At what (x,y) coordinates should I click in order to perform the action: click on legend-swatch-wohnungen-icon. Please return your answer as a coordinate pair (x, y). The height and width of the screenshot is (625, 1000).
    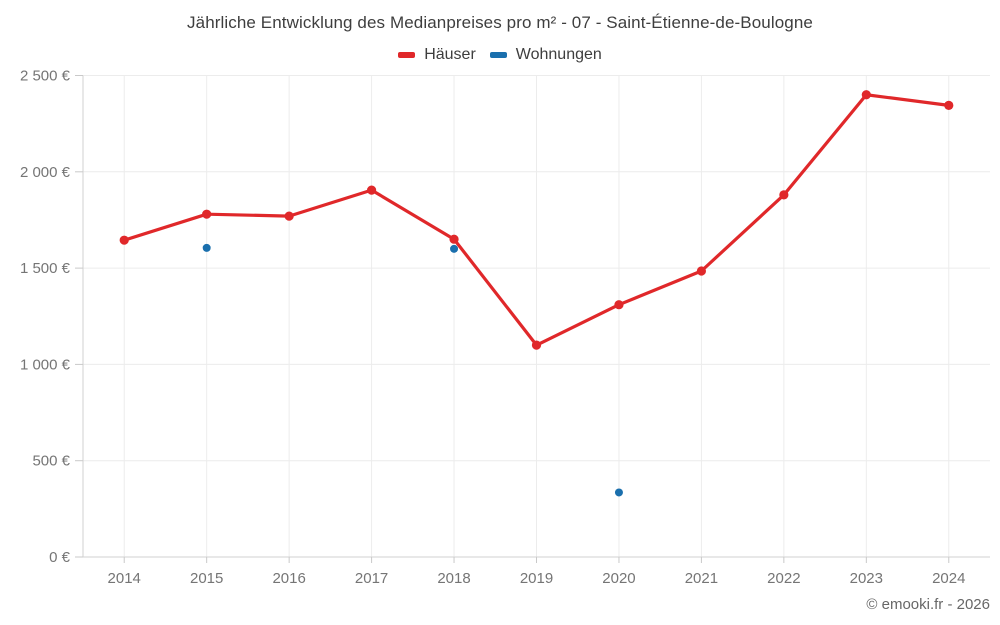
    Looking at the image, I should click on (498, 55).